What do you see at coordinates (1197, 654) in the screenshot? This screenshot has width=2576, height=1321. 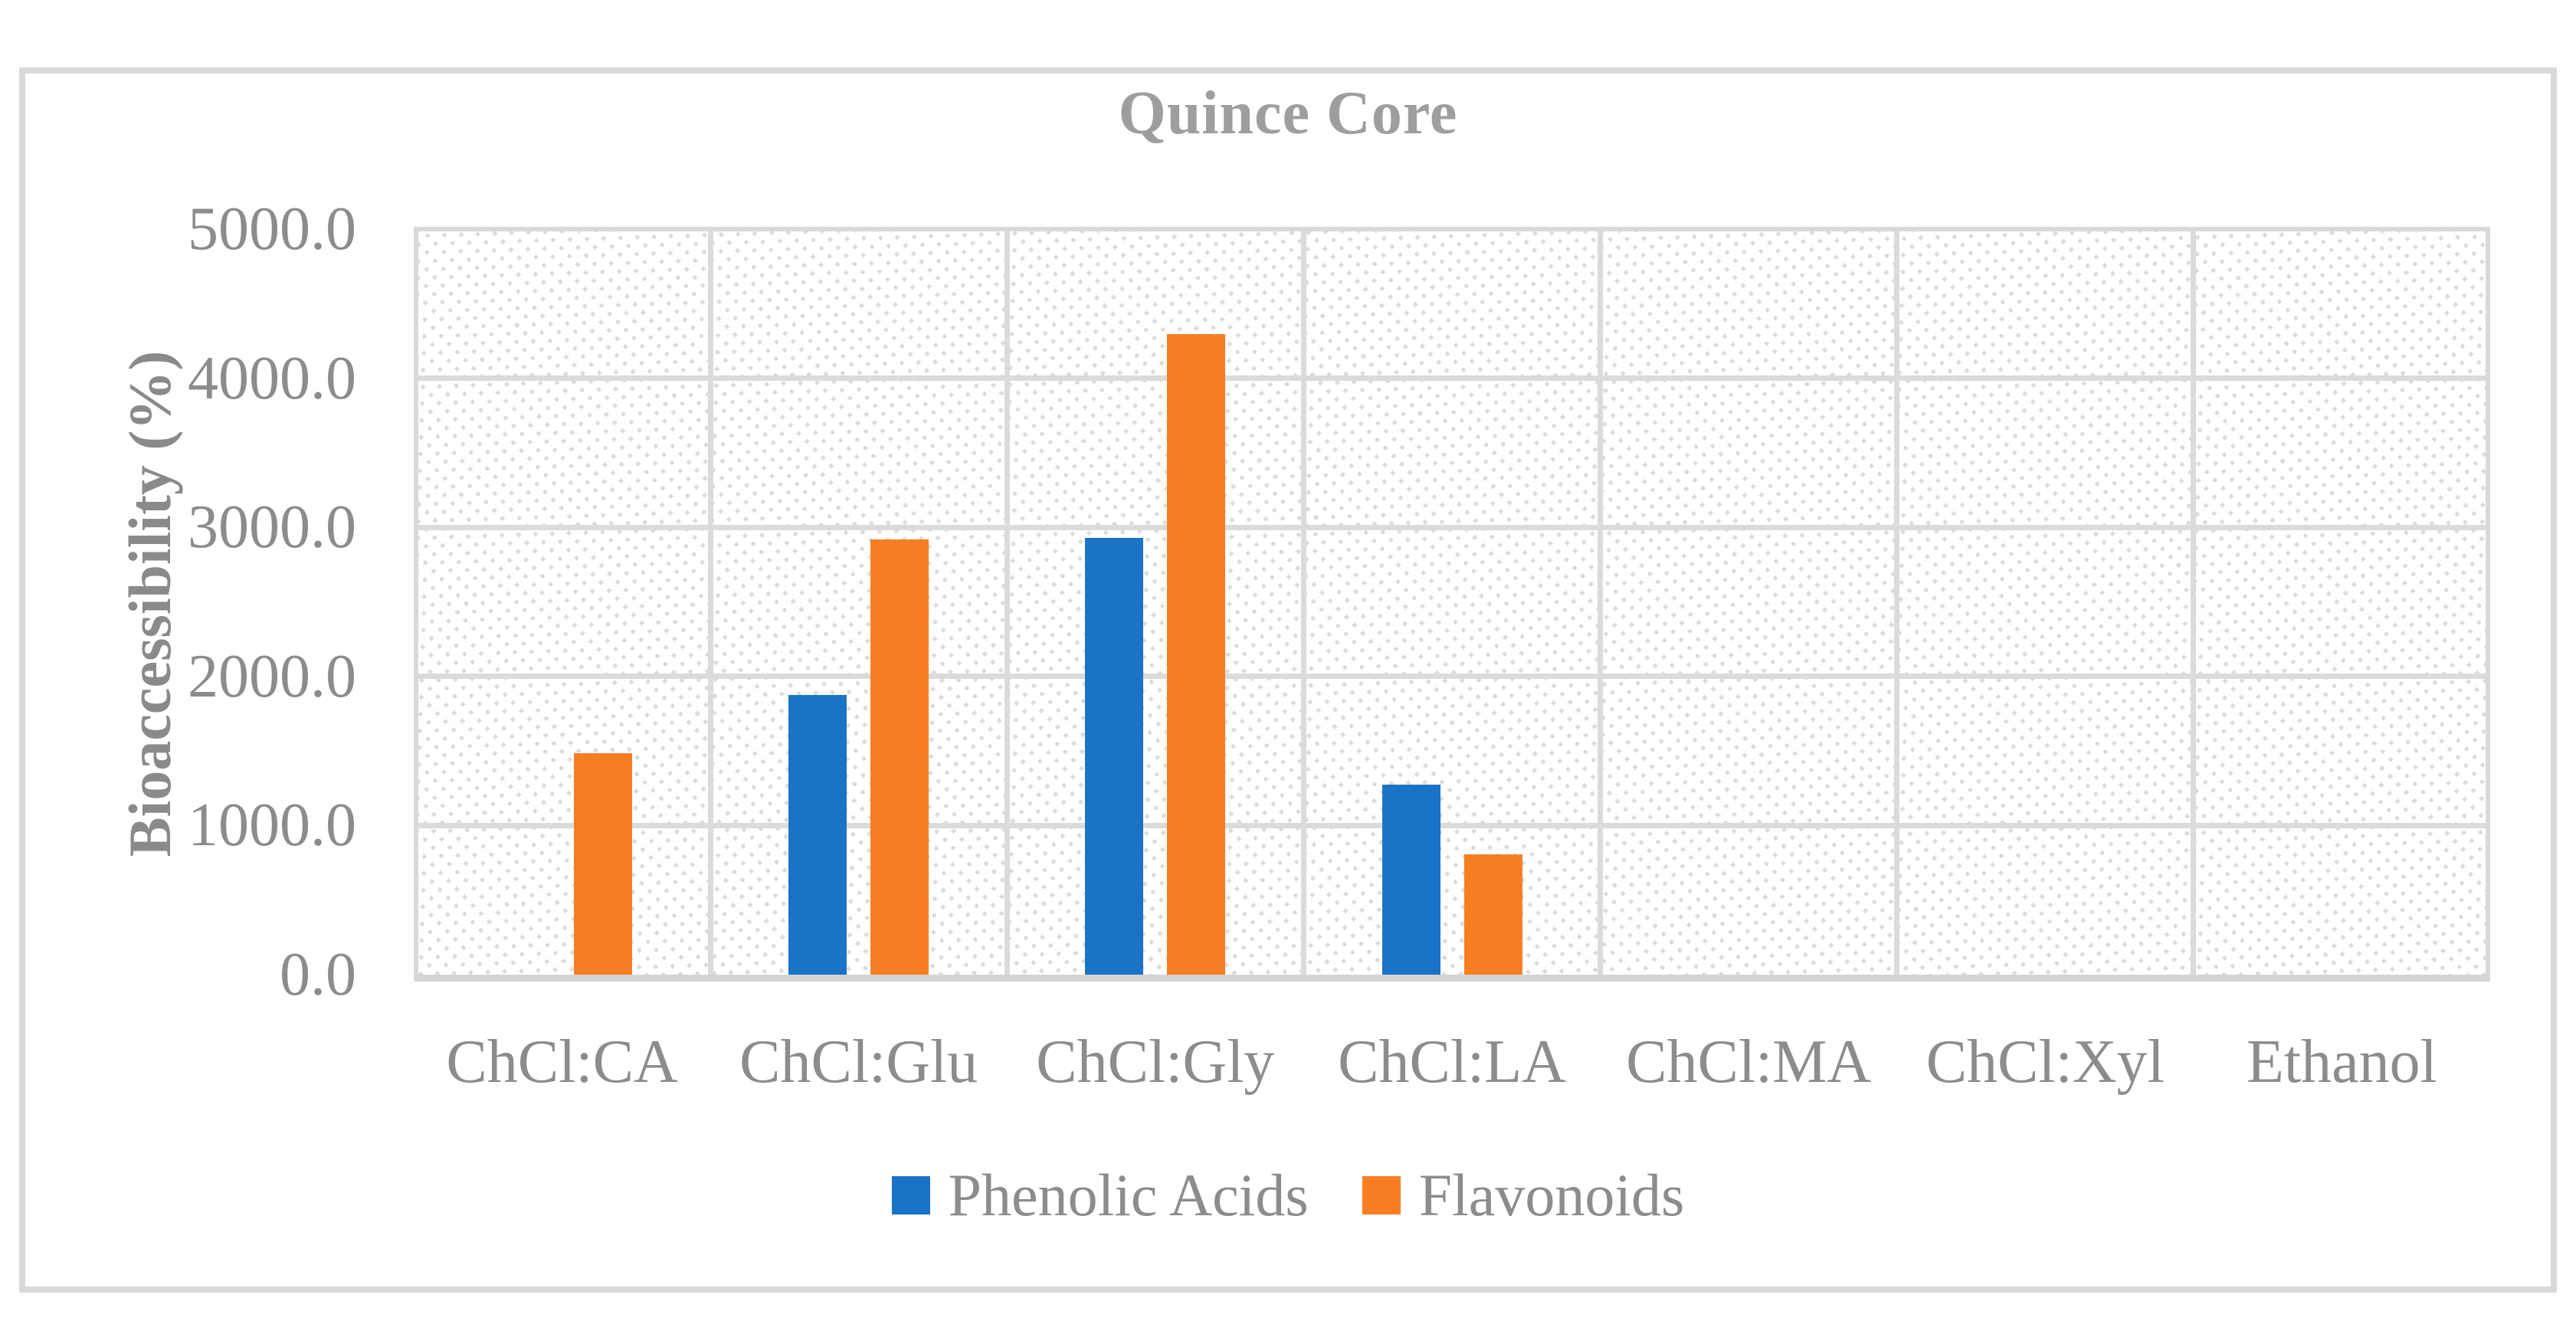 I see `bar-flavonoids-chcl-gly` at bounding box center [1197, 654].